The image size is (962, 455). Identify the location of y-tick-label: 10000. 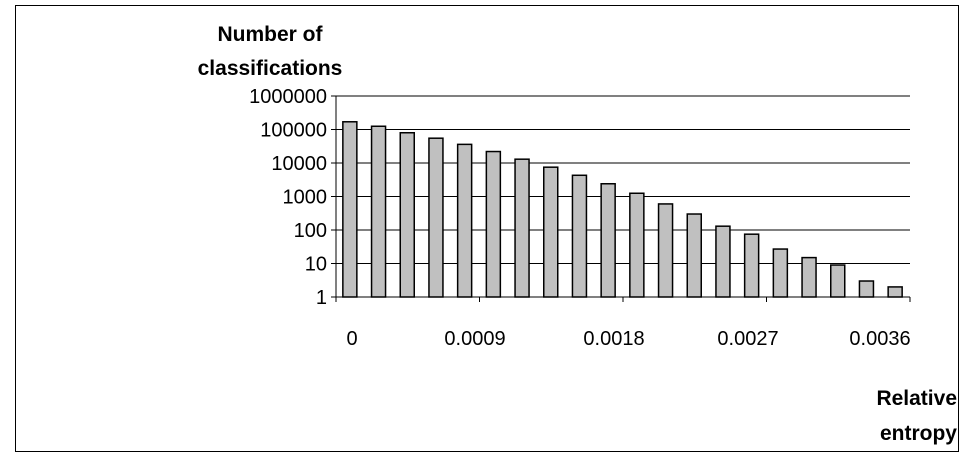
(299, 164).